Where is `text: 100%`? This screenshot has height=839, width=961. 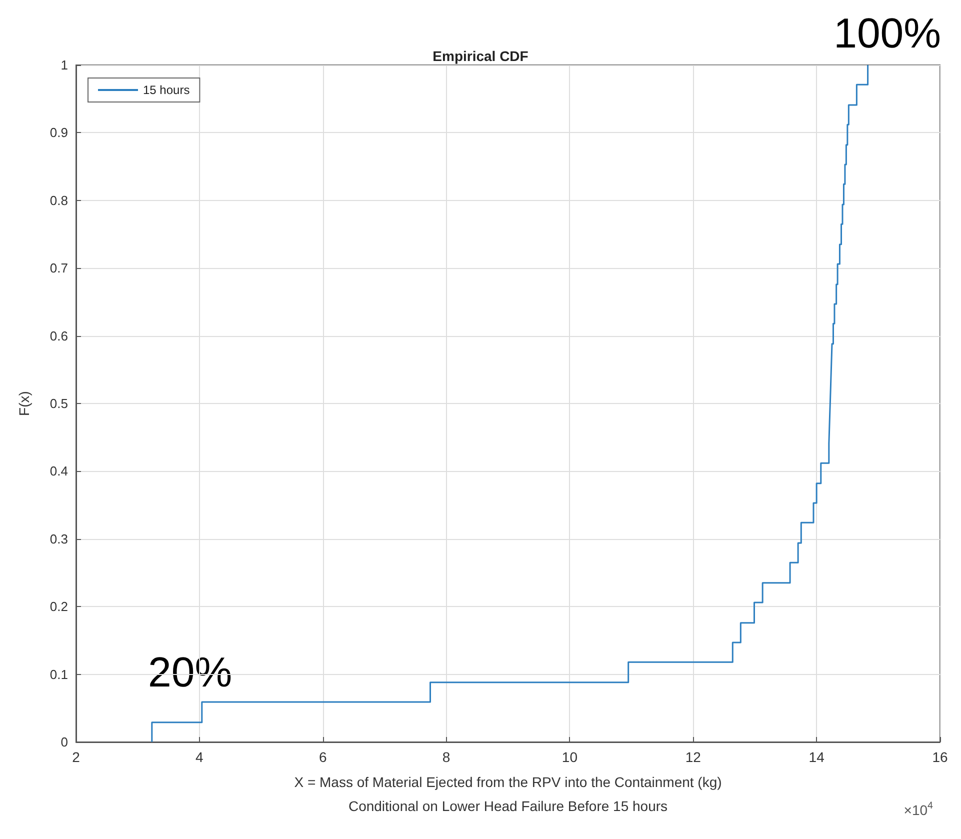 text: 100% is located at coordinates (887, 33).